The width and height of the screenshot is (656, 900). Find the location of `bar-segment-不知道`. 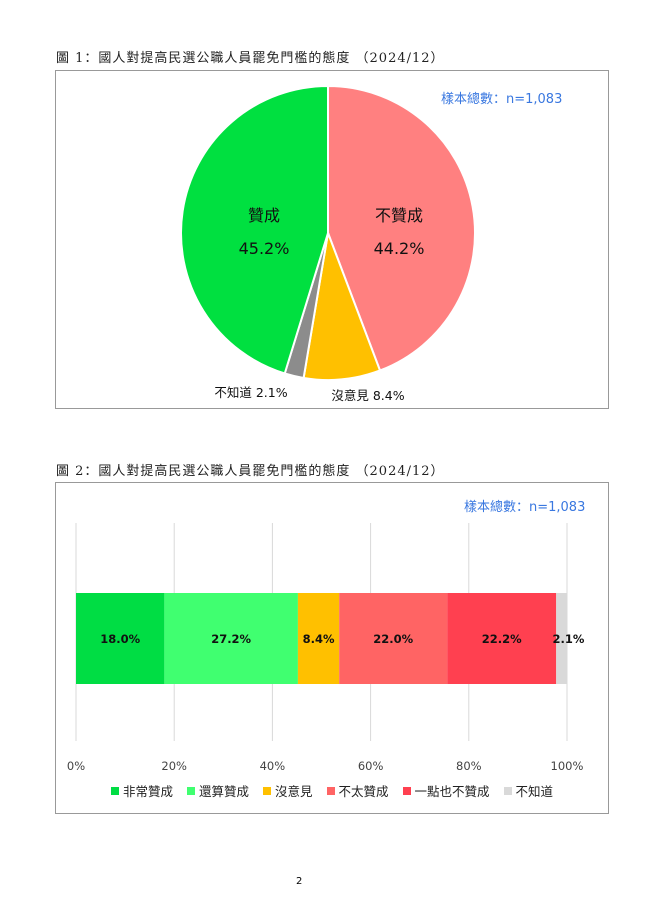

bar-segment-不知道 is located at coordinates (561, 638).